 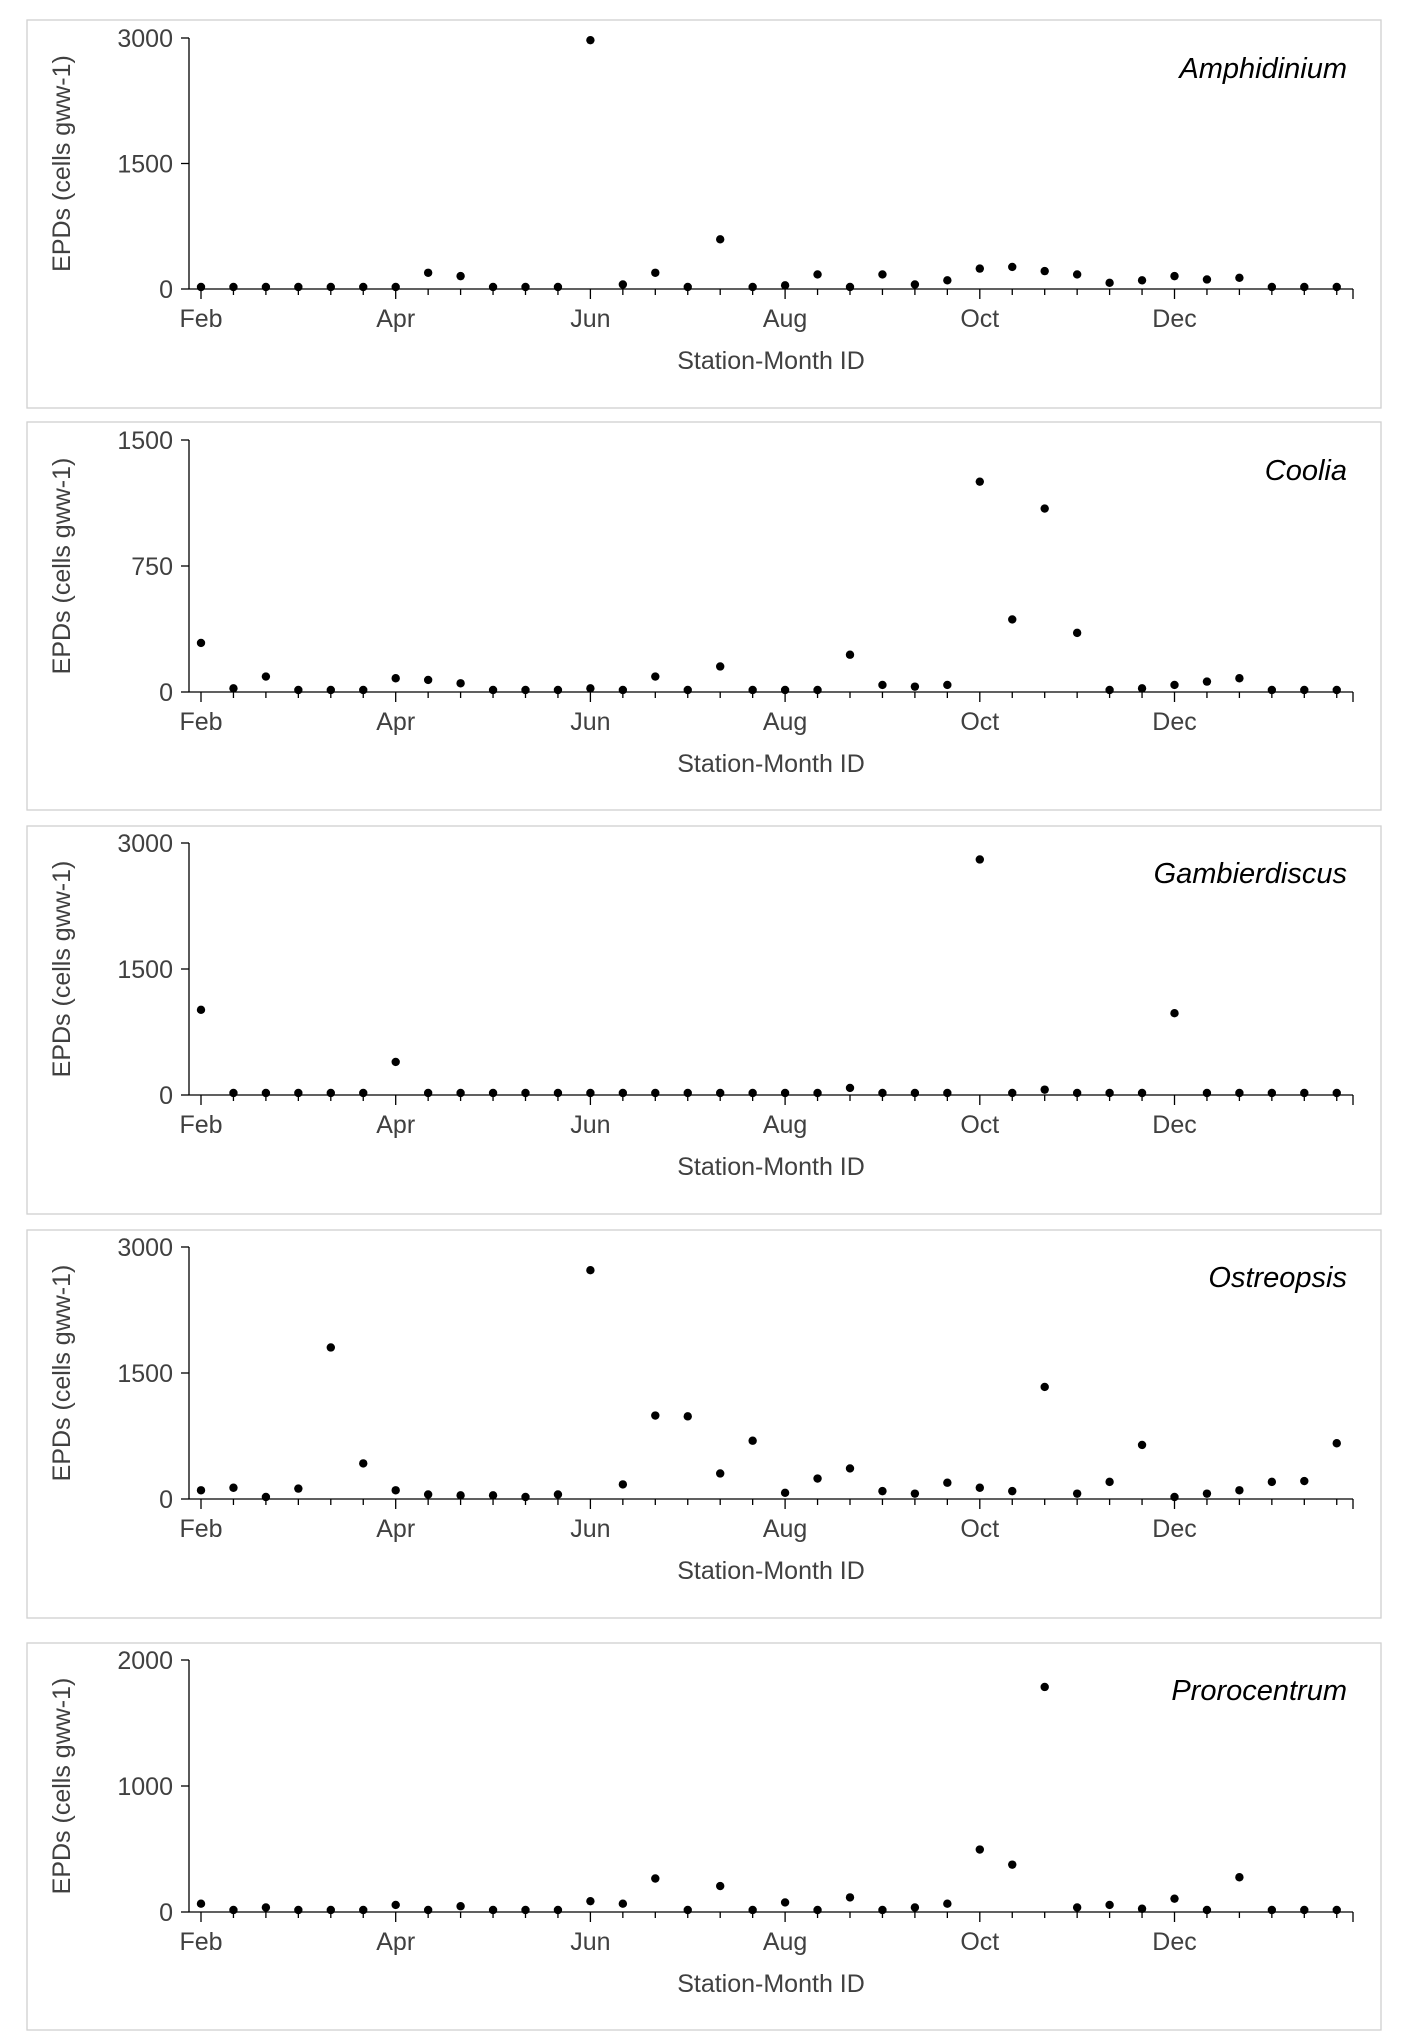 What do you see at coordinates (145, 39) in the screenshot?
I see `y-tick-label: 3000` at bounding box center [145, 39].